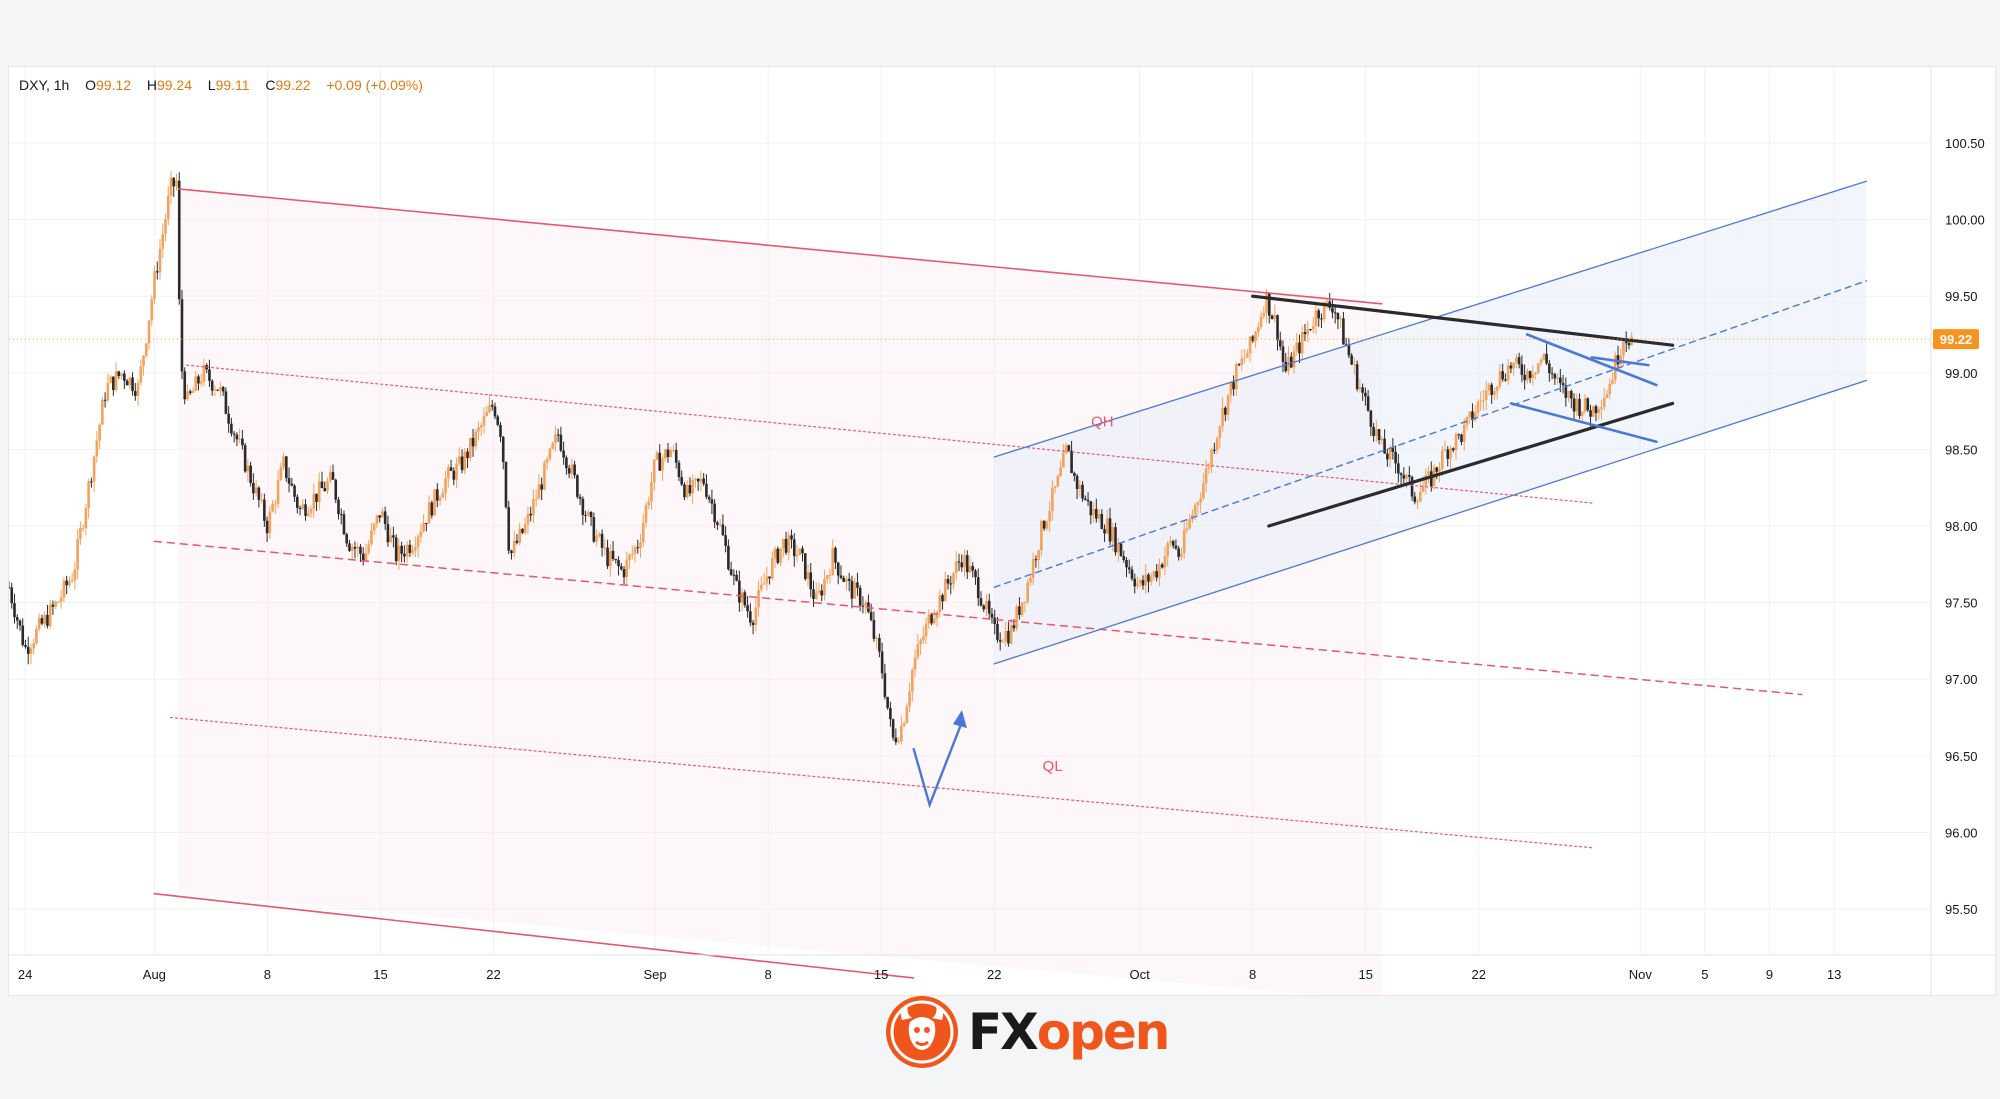 The width and height of the screenshot is (2000, 1099). What do you see at coordinates (1479, 974) in the screenshot?
I see `x-tick-label: 22` at bounding box center [1479, 974].